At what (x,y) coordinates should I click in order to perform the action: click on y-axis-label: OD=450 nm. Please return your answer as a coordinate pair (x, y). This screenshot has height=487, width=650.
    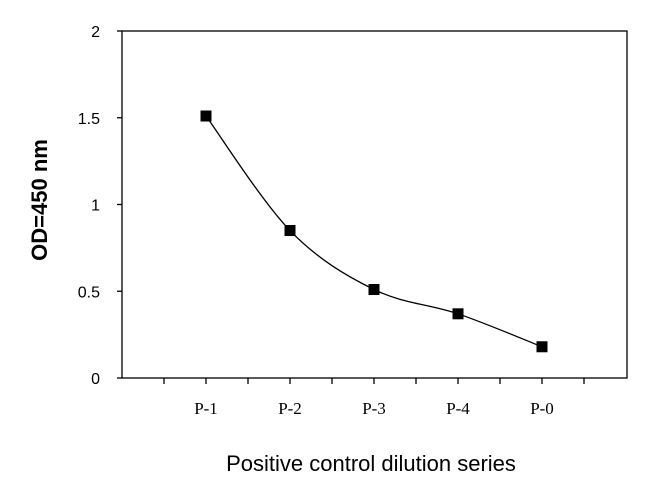
    Looking at the image, I should click on (39, 200).